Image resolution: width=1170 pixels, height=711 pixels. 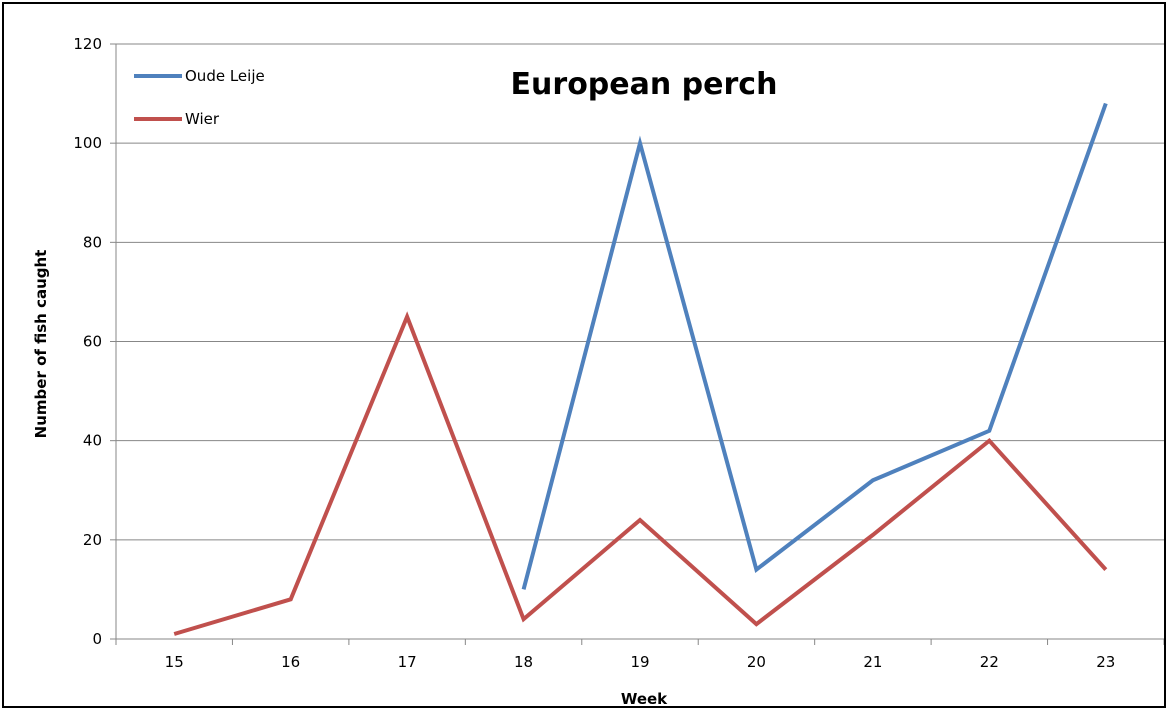 What do you see at coordinates (872, 662) in the screenshot?
I see `x-tick-label-21: 21` at bounding box center [872, 662].